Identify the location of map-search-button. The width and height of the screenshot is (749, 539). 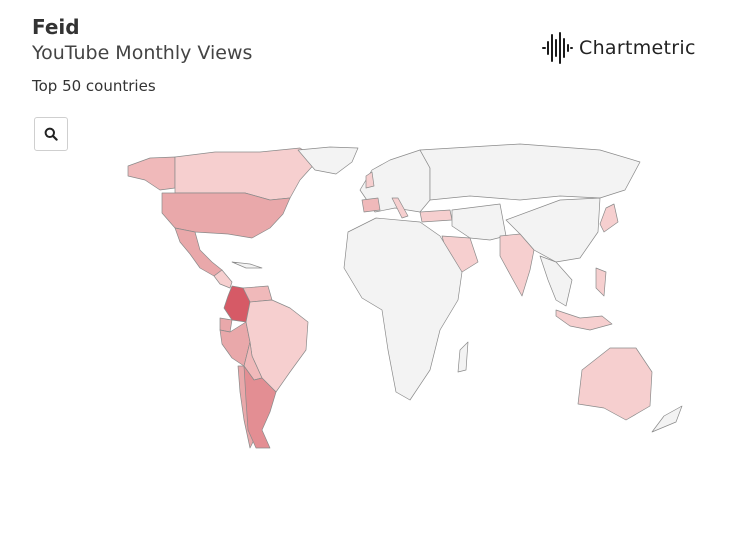
(51, 134).